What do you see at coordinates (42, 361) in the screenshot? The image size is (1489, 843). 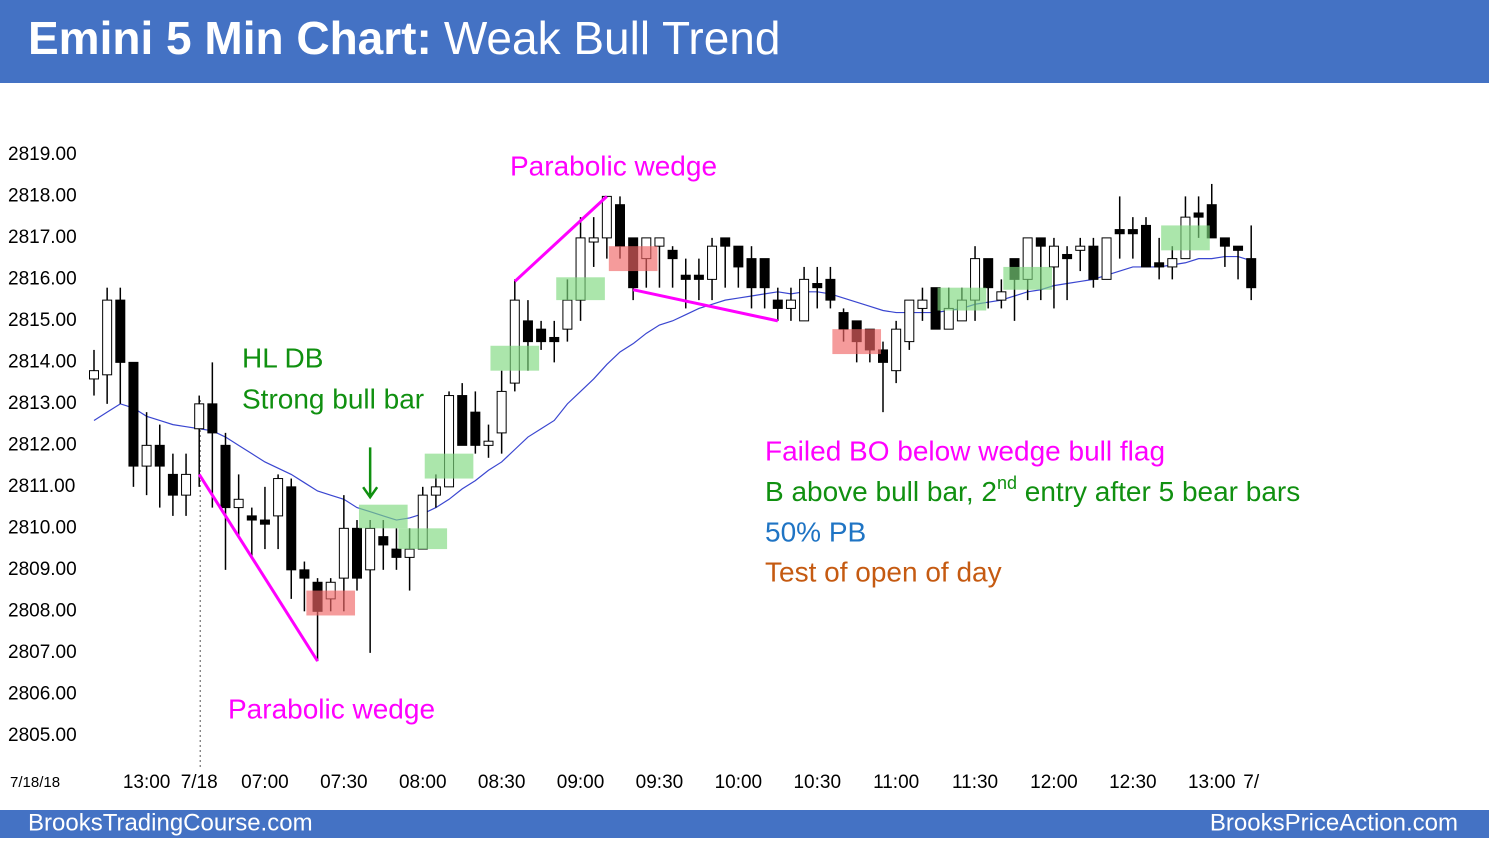 I see `y-tick-label: 2814.00` at bounding box center [42, 361].